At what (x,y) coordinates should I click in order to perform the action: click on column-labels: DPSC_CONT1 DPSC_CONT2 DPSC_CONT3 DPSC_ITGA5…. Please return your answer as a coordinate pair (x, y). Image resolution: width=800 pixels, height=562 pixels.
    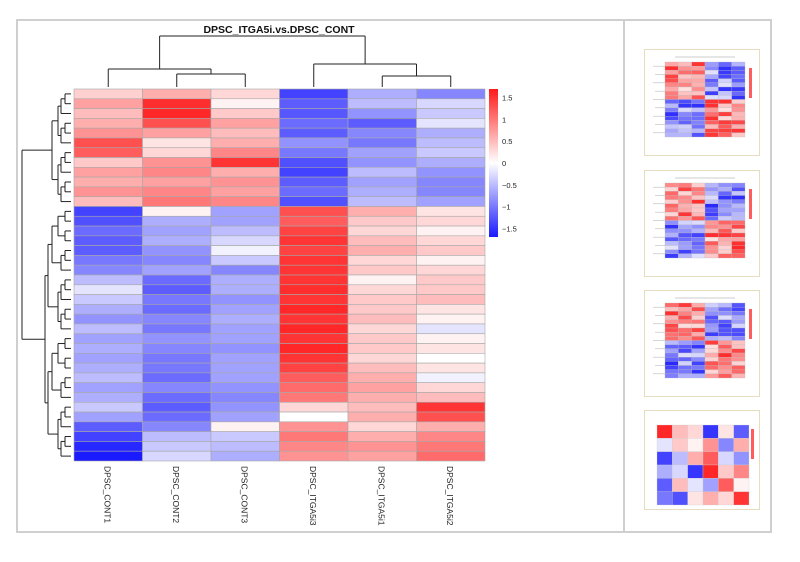
    Looking at the image, I should click on (278, 496).